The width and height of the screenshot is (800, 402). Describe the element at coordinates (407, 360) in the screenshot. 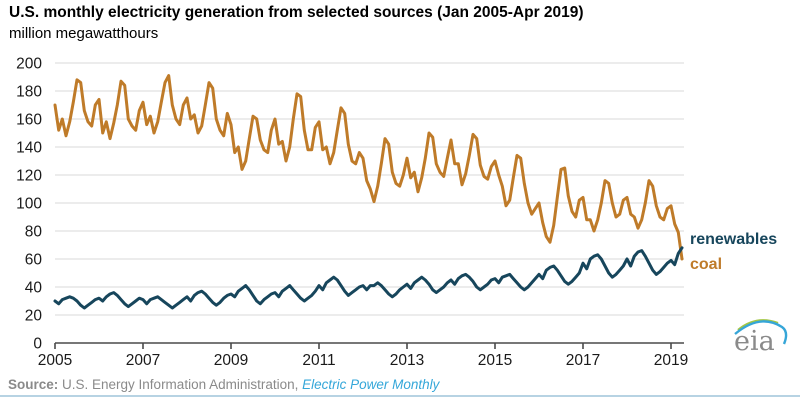

I see `x-tick-label: 2013` at that location.